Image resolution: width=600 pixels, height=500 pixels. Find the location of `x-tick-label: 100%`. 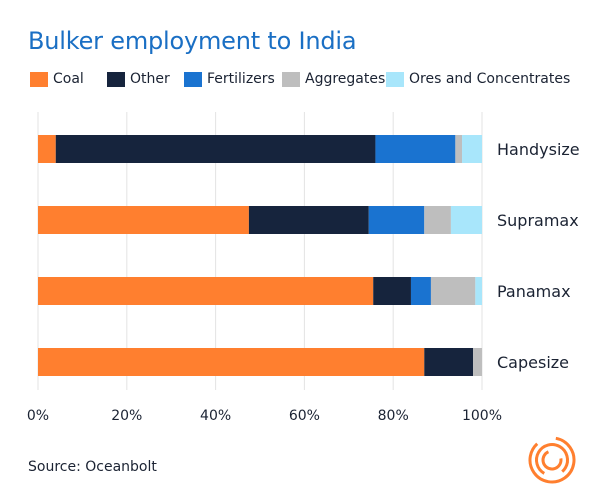

x-tick-label: 100% is located at coordinates (482, 416).